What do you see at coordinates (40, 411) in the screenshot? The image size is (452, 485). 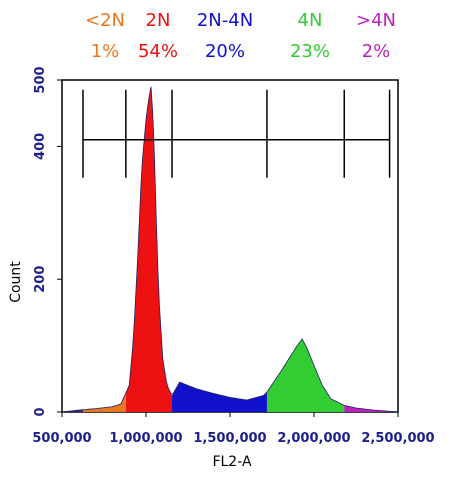 I see `y-tick-label: 0` at bounding box center [40, 411].